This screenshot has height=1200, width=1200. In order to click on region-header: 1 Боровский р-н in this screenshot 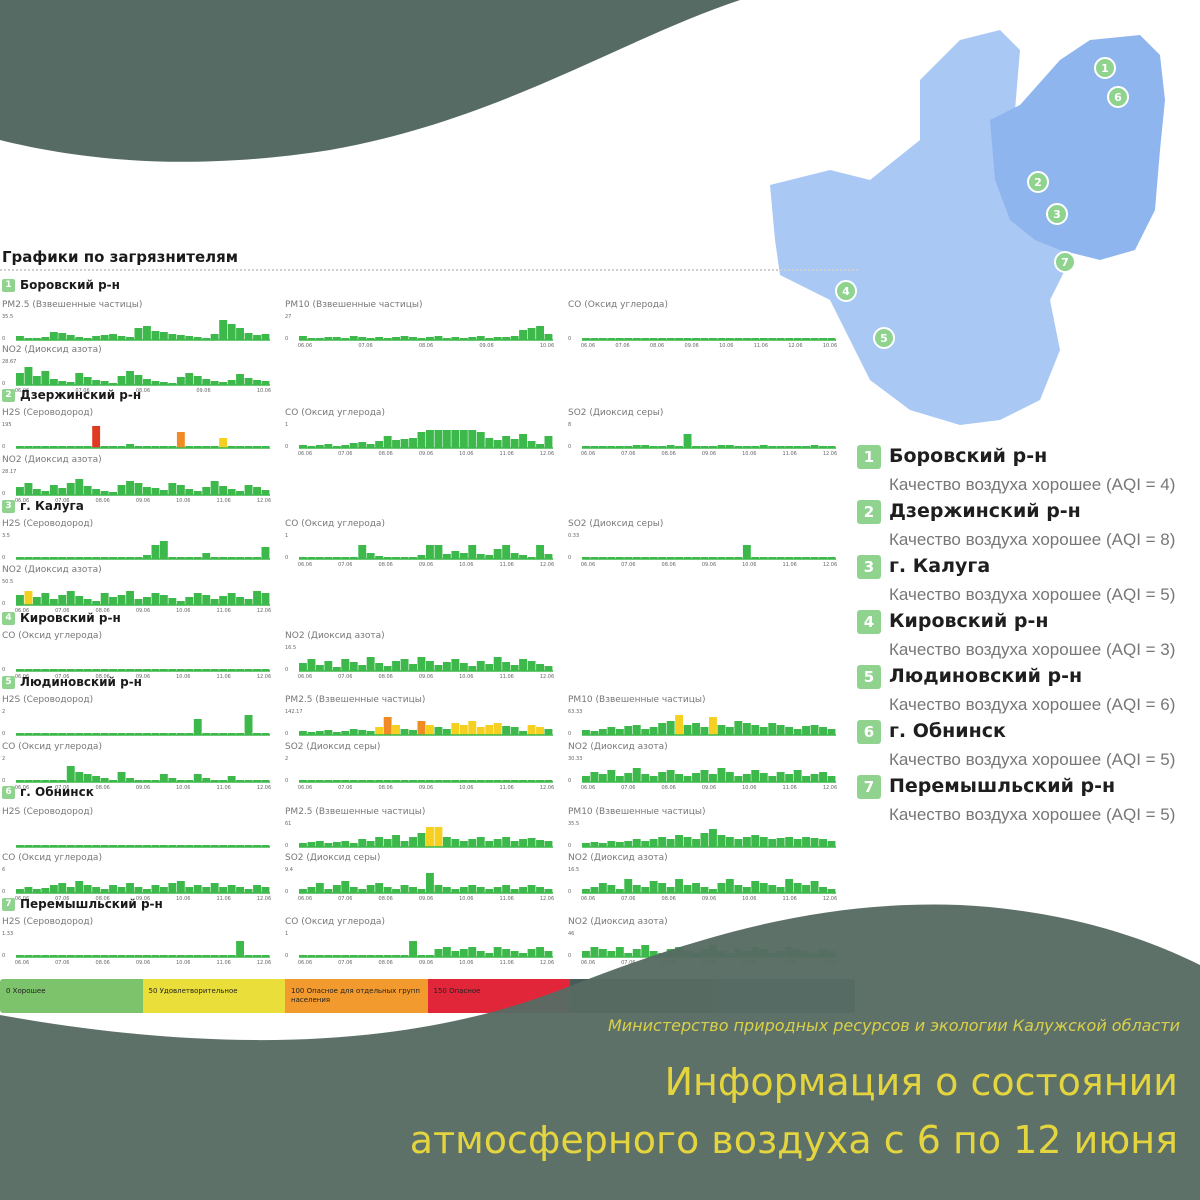, I will do `click(61, 285)`.